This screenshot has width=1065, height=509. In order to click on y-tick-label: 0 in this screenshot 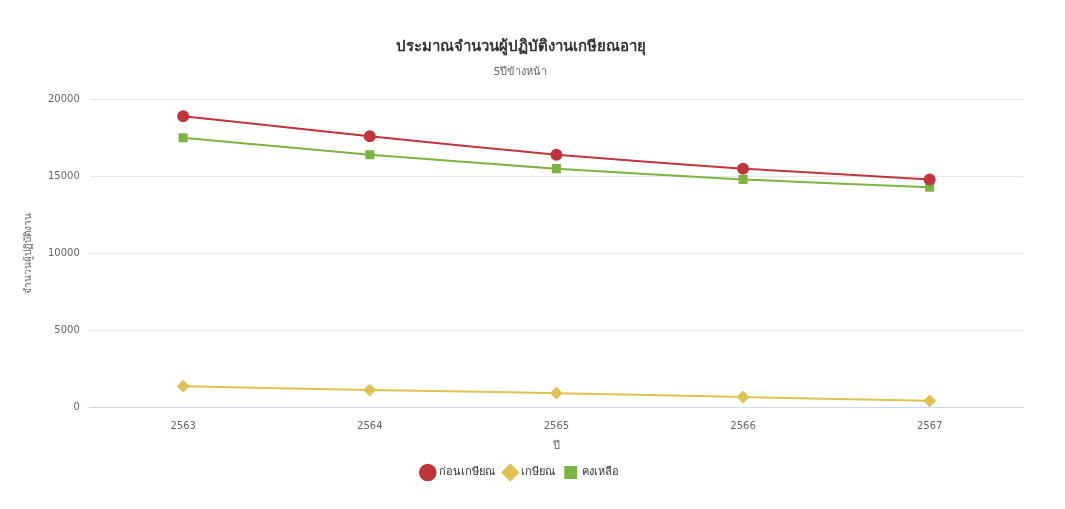, I will do `click(76, 407)`.